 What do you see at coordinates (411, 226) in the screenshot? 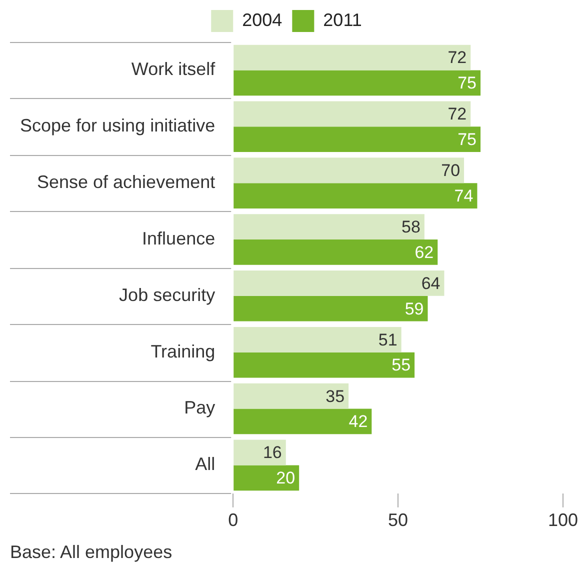
I see `data-label: 58` at bounding box center [411, 226].